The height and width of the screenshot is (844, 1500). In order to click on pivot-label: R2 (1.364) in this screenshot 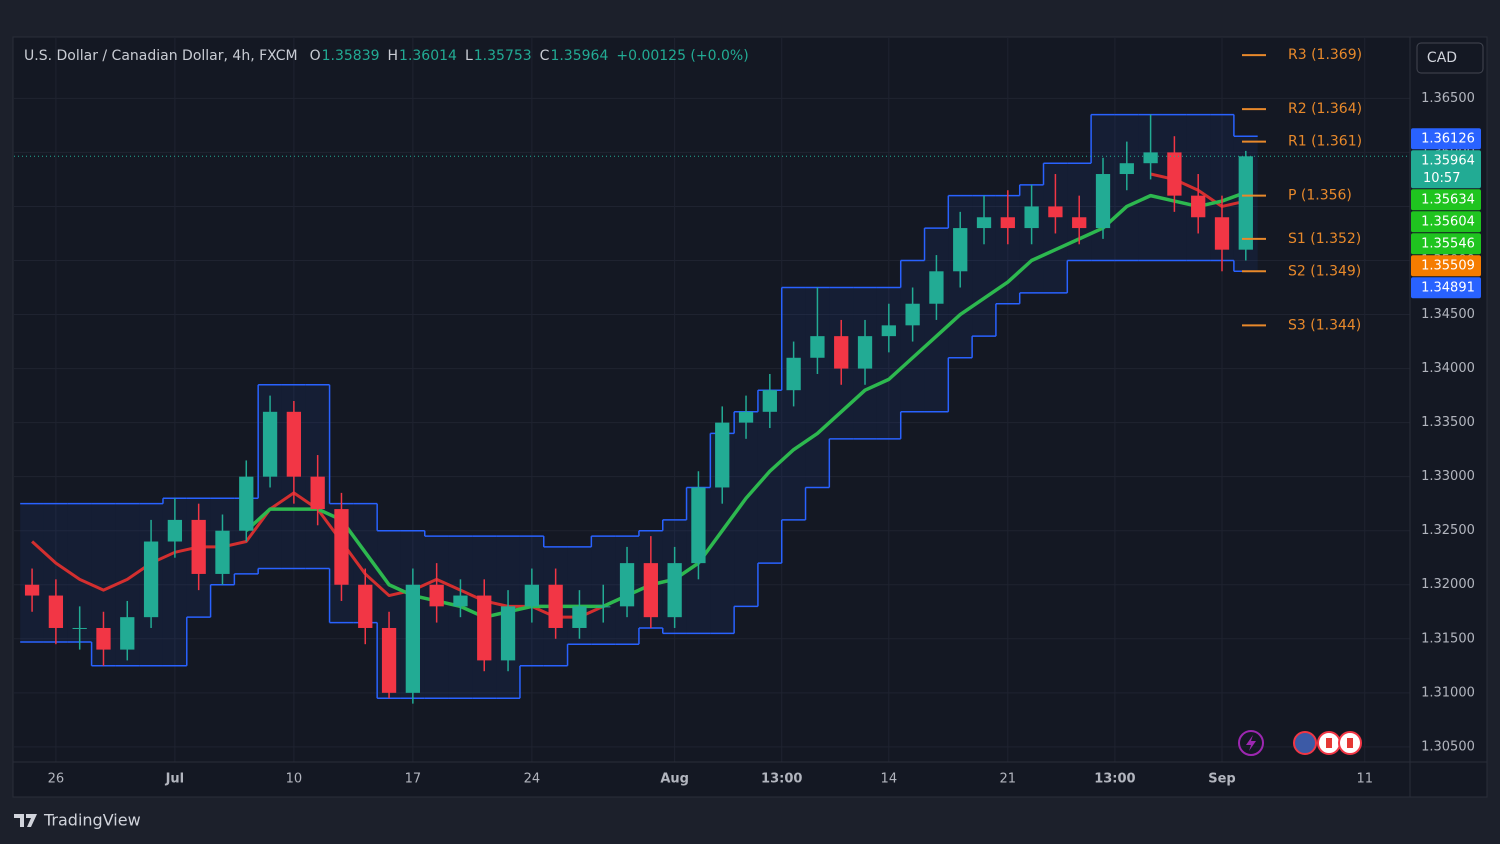, I will do `click(1325, 109)`.